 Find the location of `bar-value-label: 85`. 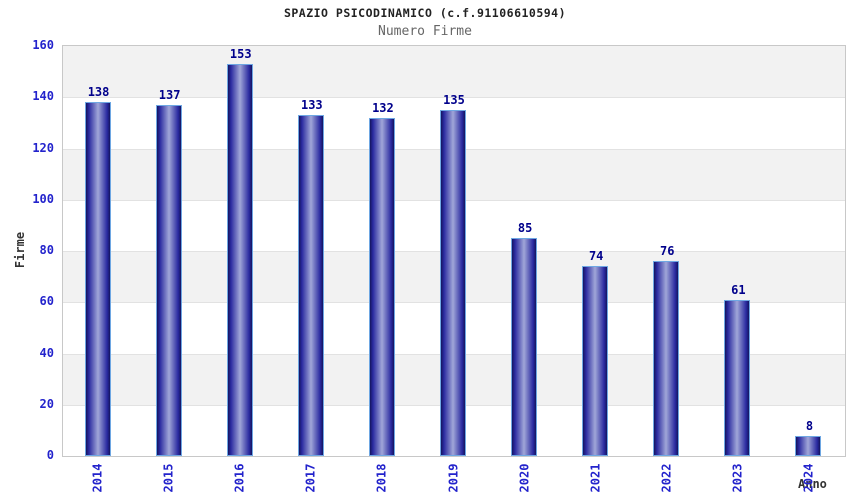

bar-value-label: 85 is located at coordinates (525, 228).